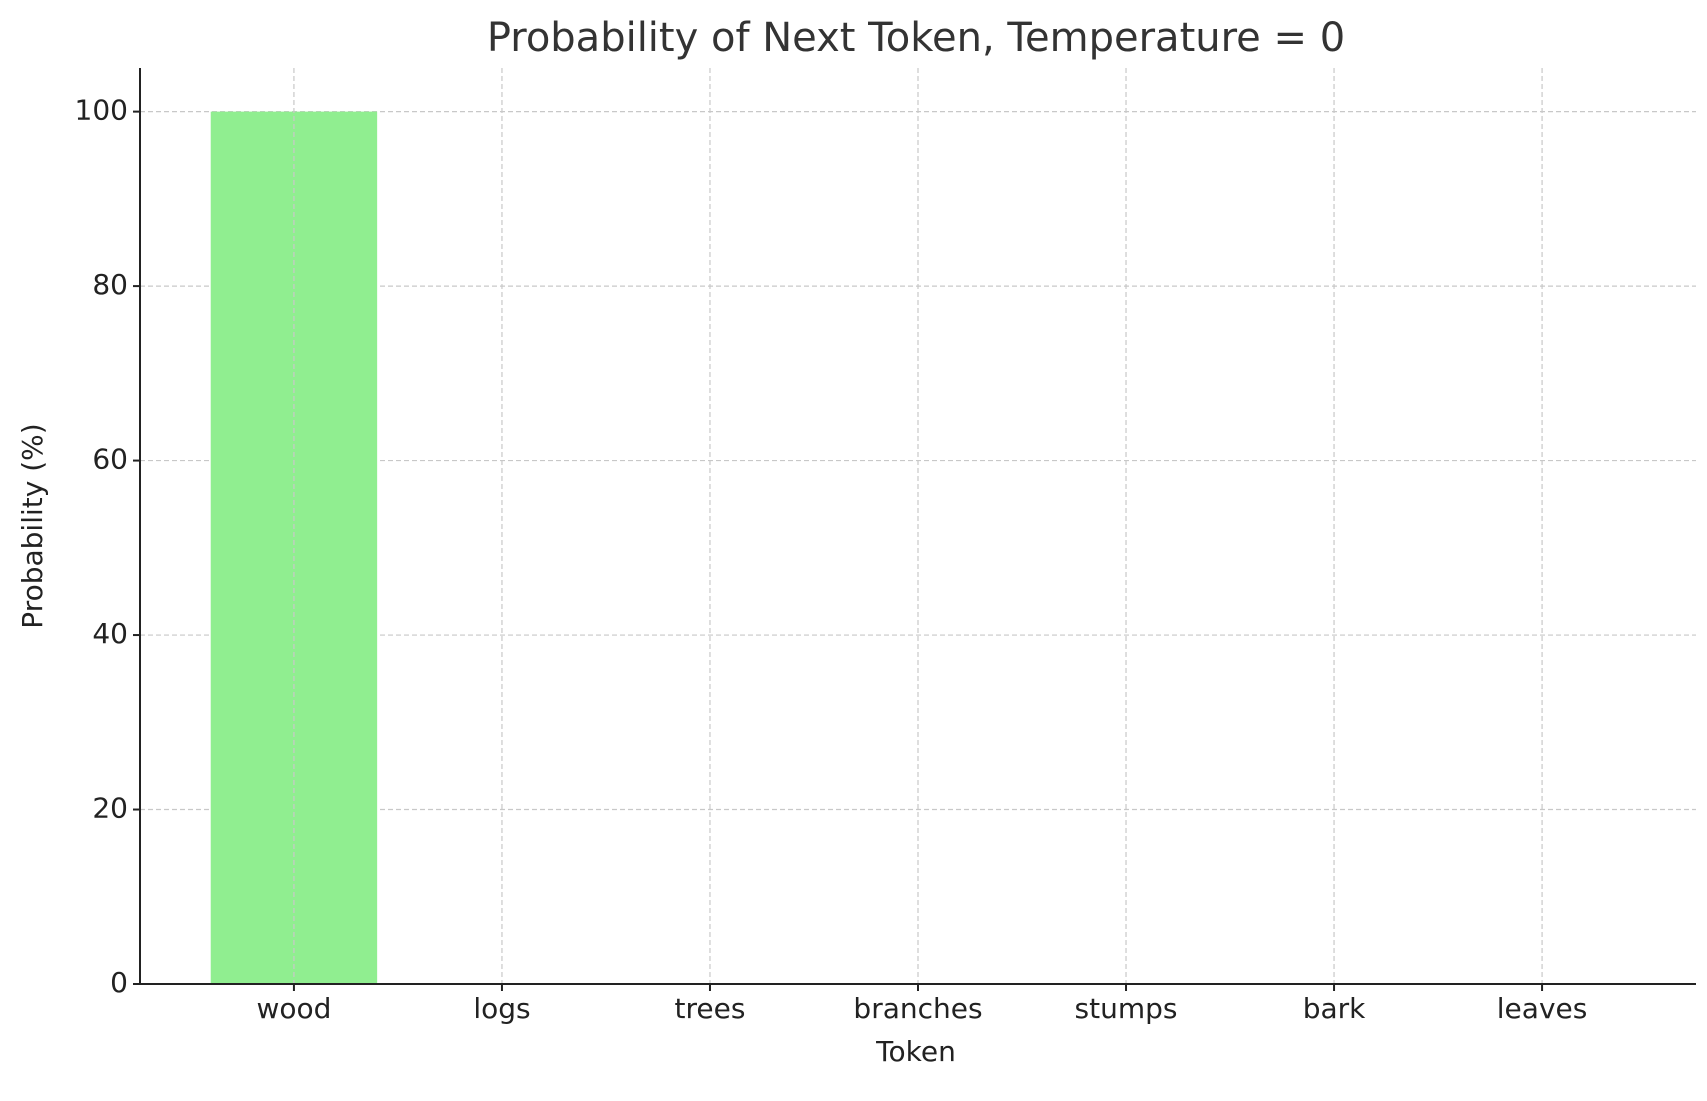 The width and height of the screenshot is (1707, 1101). What do you see at coordinates (119, 982) in the screenshot?
I see `y-tick-label: 0` at bounding box center [119, 982].